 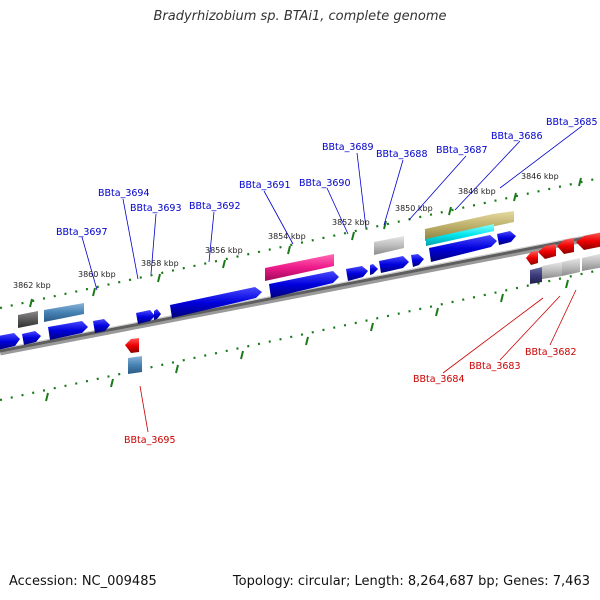 What do you see at coordinates (495, 366) in the screenshot?
I see `gene-label-bbta-3683: BBta_3683` at bounding box center [495, 366].